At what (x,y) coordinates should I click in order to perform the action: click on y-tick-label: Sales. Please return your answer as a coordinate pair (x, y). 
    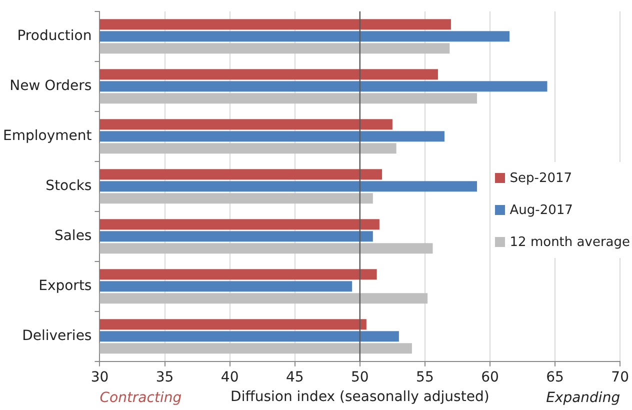
    Looking at the image, I should click on (73, 236).